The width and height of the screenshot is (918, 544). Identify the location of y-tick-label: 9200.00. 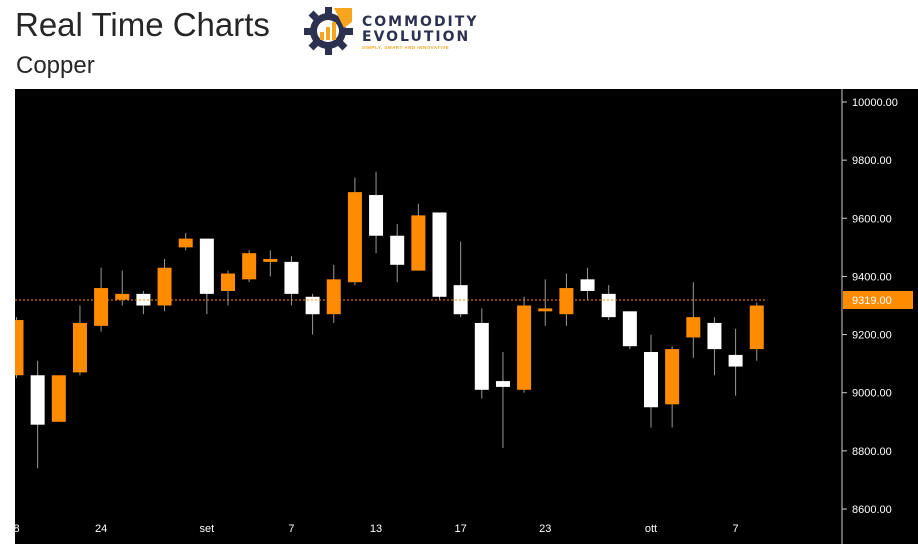
(872, 336).